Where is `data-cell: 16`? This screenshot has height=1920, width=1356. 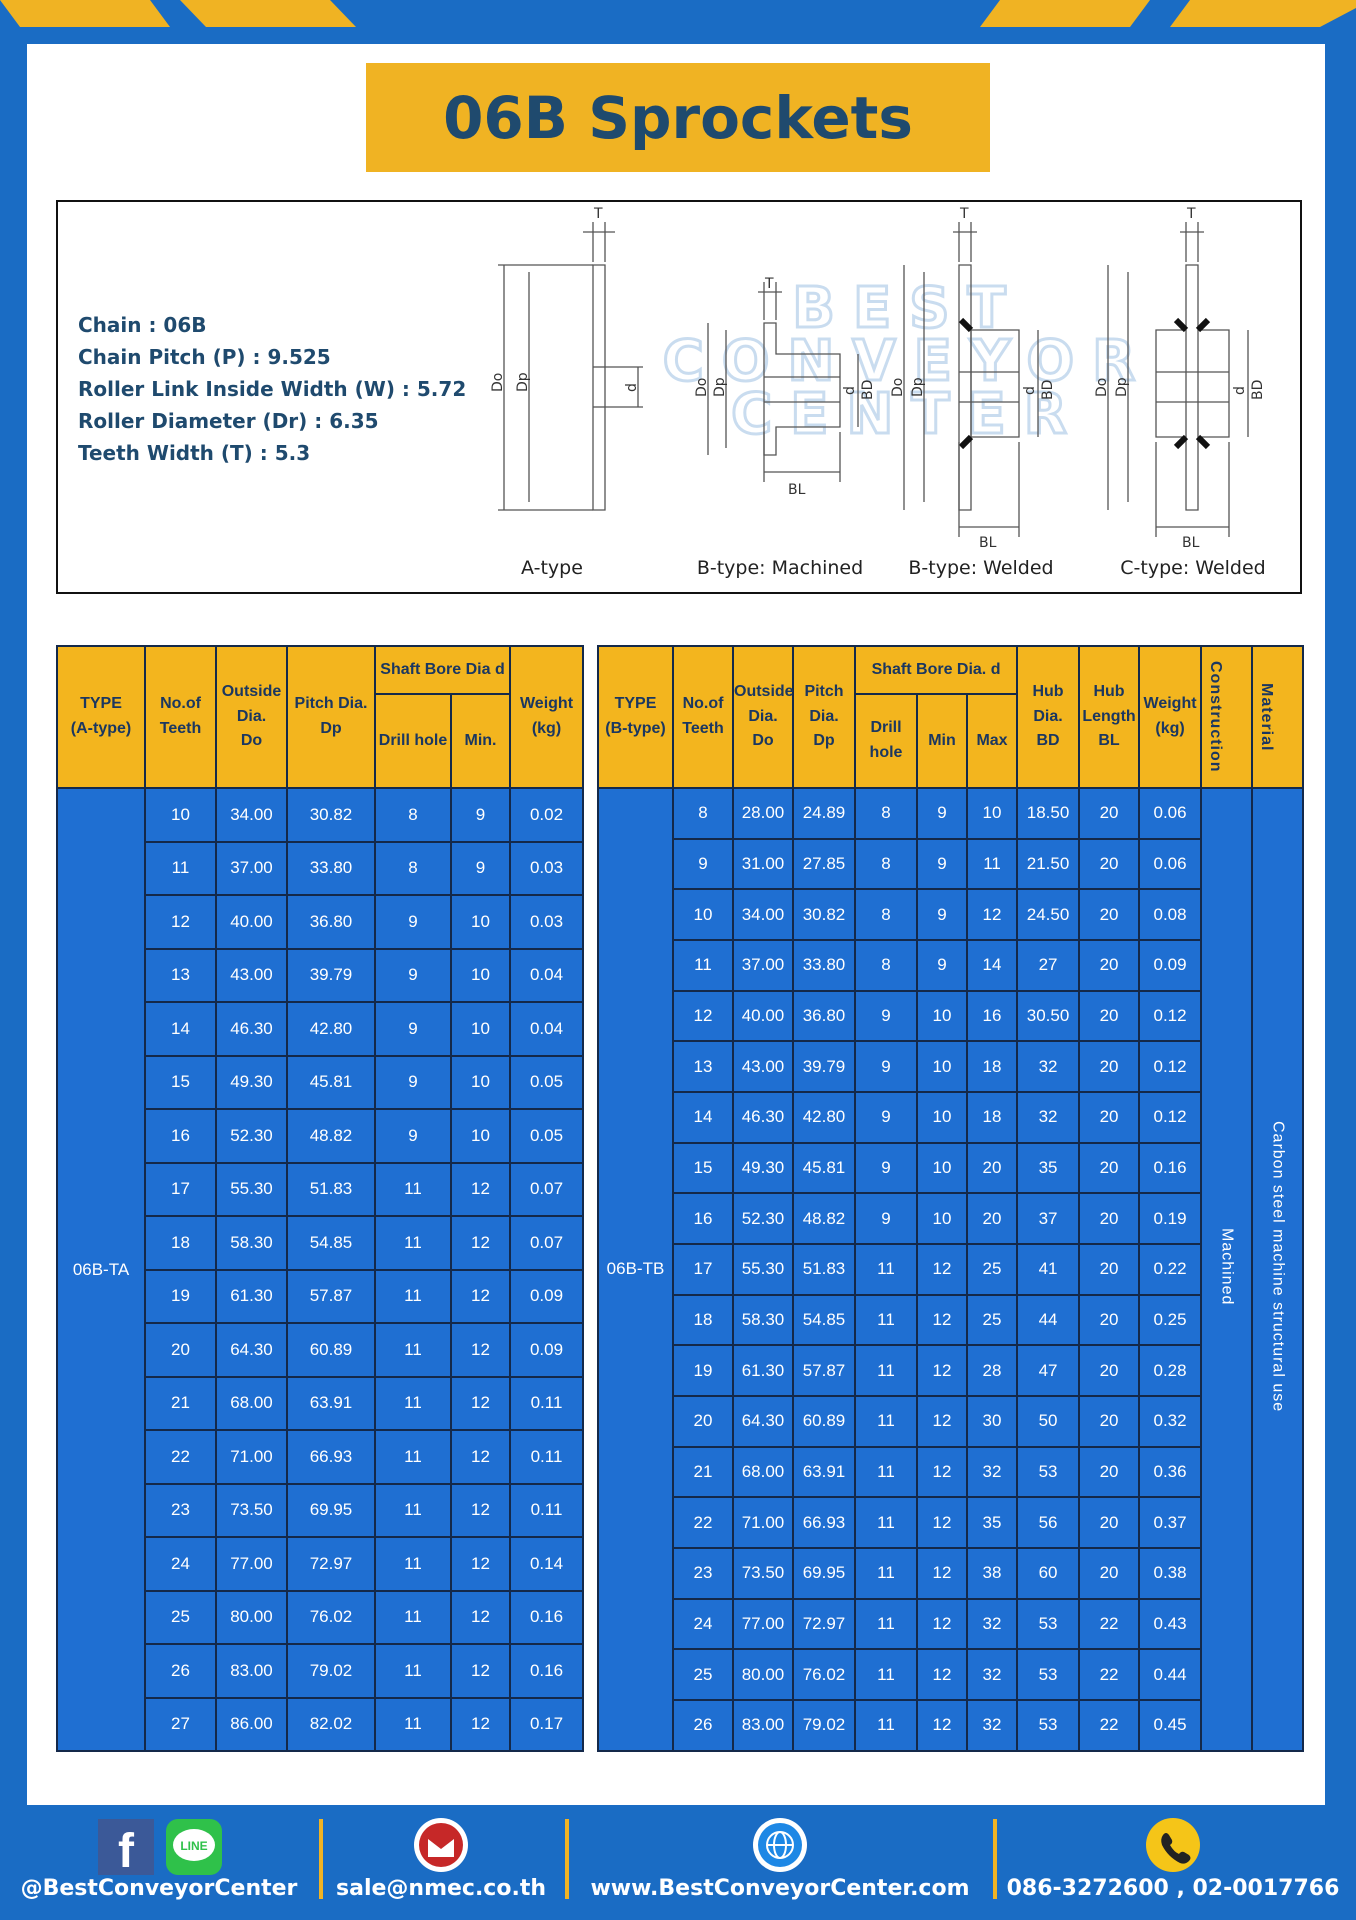
data-cell: 16 is located at coordinates (992, 1016).